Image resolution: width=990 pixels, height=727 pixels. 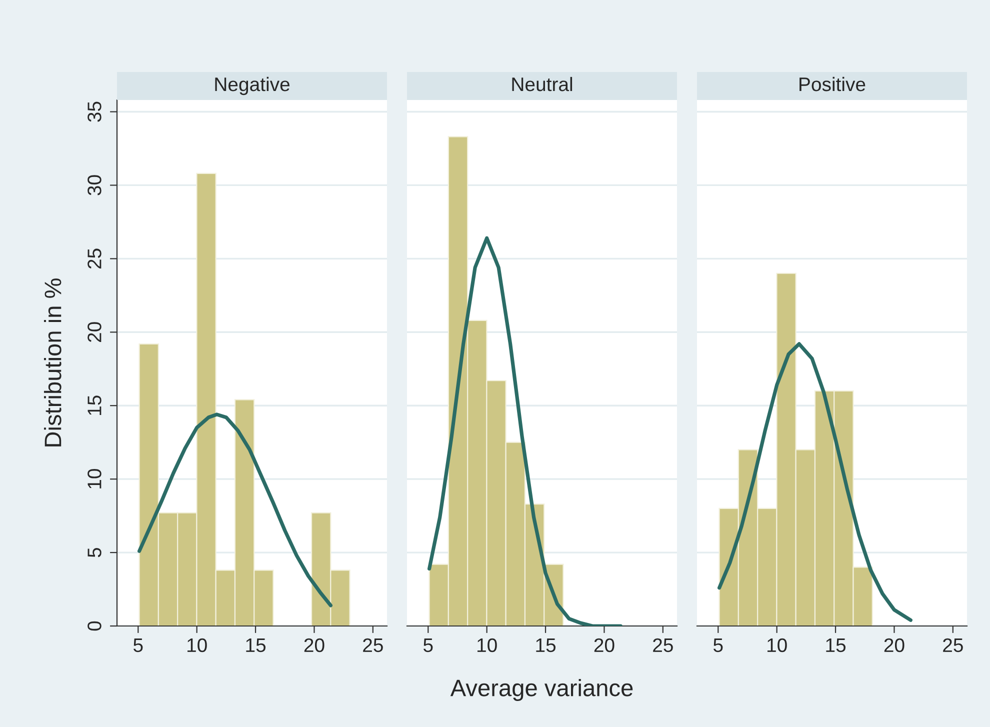 I want to click on y-tick-label: 15, so click(x=95, y=405).